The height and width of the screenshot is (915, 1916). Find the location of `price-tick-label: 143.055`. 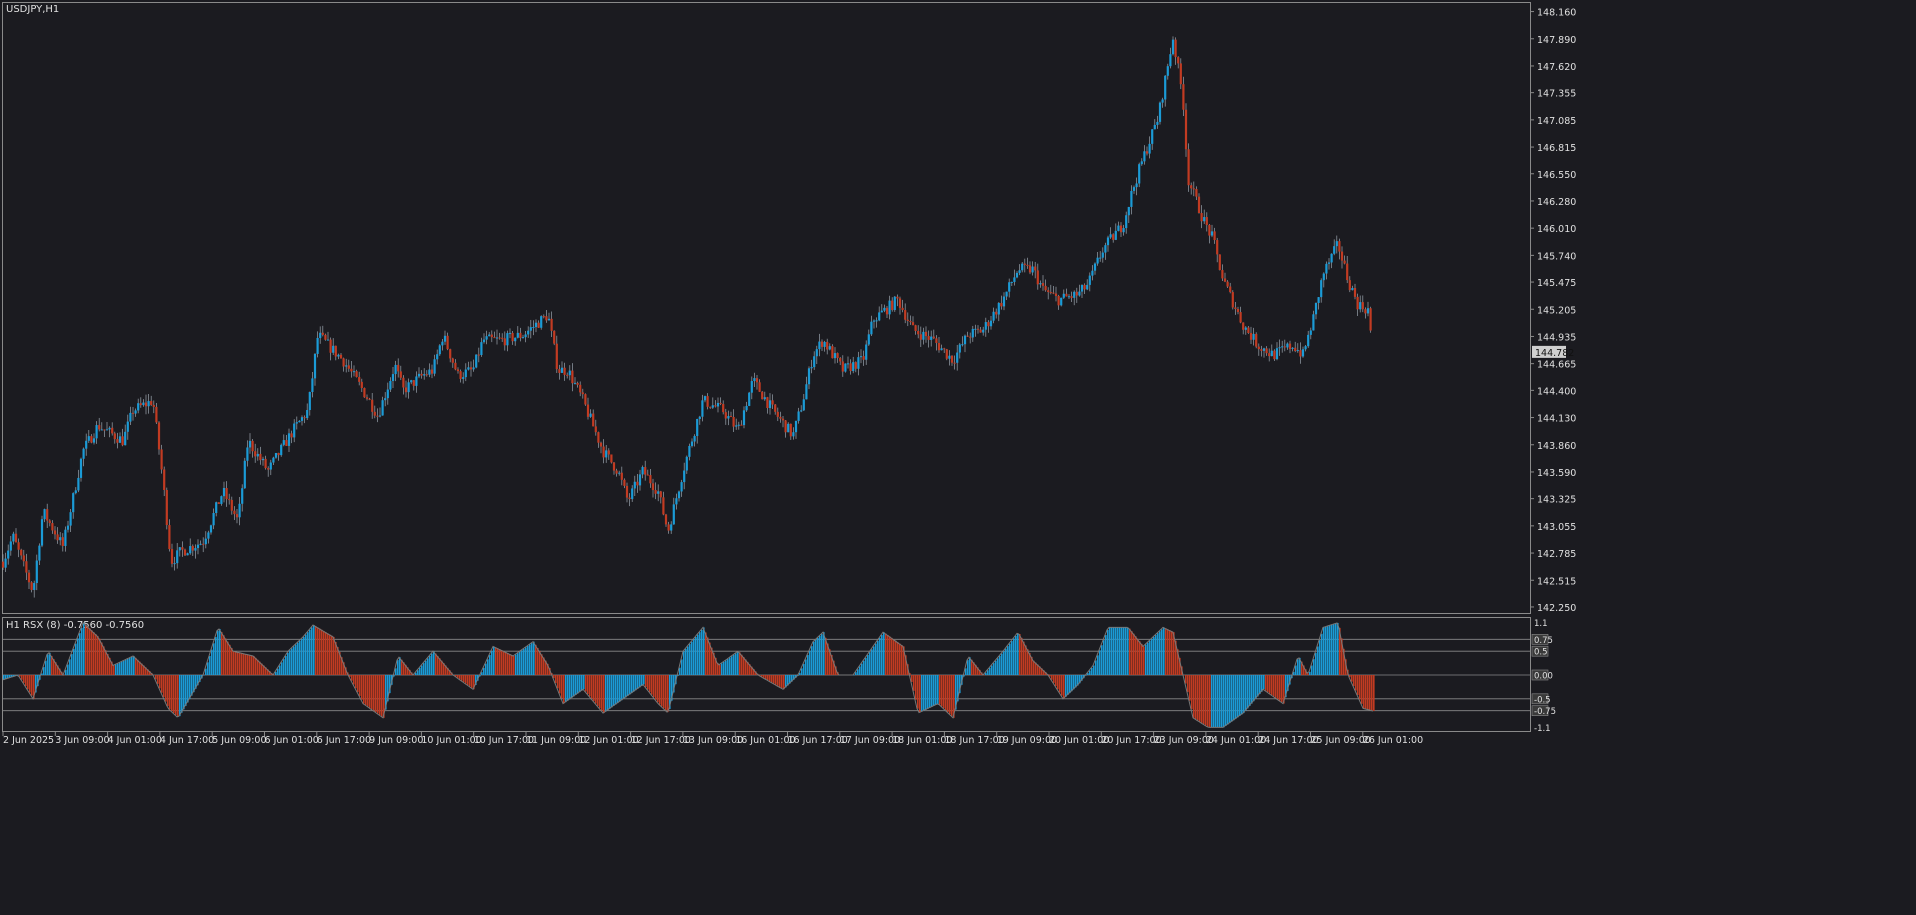

price-tick-label: 143.055 is located at coordinates (1556, 527).